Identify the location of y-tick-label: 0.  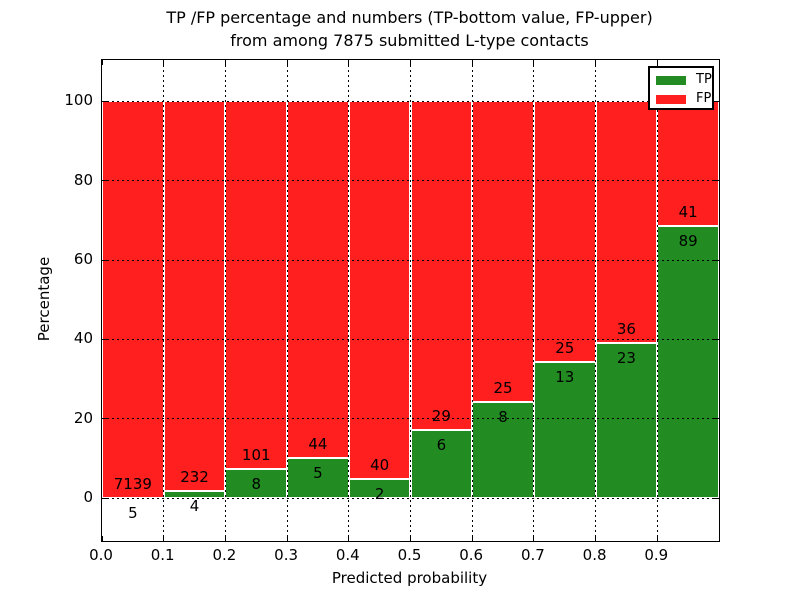
(88, 497).